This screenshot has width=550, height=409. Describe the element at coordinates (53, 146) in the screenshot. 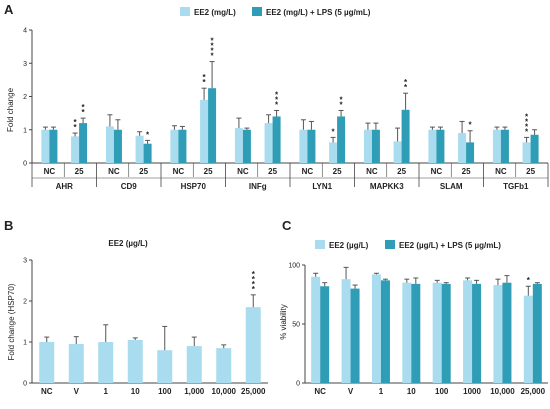

I see `bar-AHR-NC-dark` at that location.